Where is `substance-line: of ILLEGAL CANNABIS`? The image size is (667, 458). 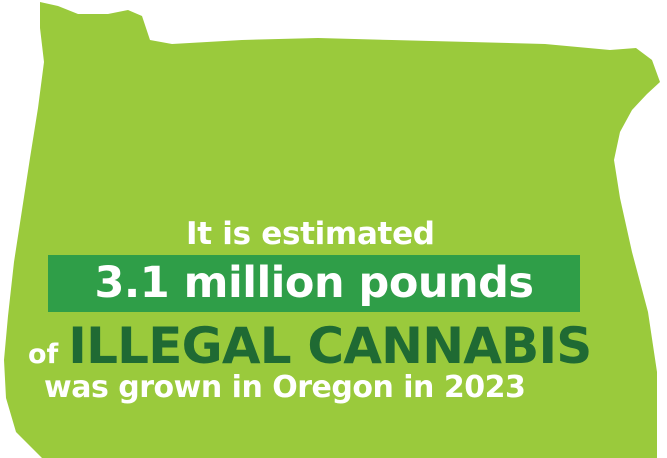
substance-line: of ILLEGAL CANNABIS is located at coordinates (310, 346).